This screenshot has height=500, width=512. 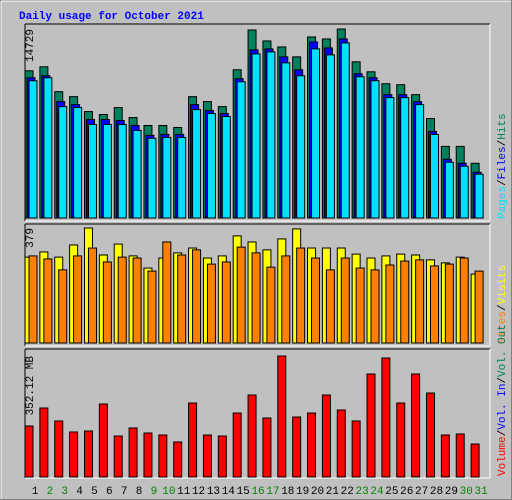 What do you see at coordinates (302, 492) in the screenshot?
I see `x-tick-label: 19` at bounding box center [302, 492].